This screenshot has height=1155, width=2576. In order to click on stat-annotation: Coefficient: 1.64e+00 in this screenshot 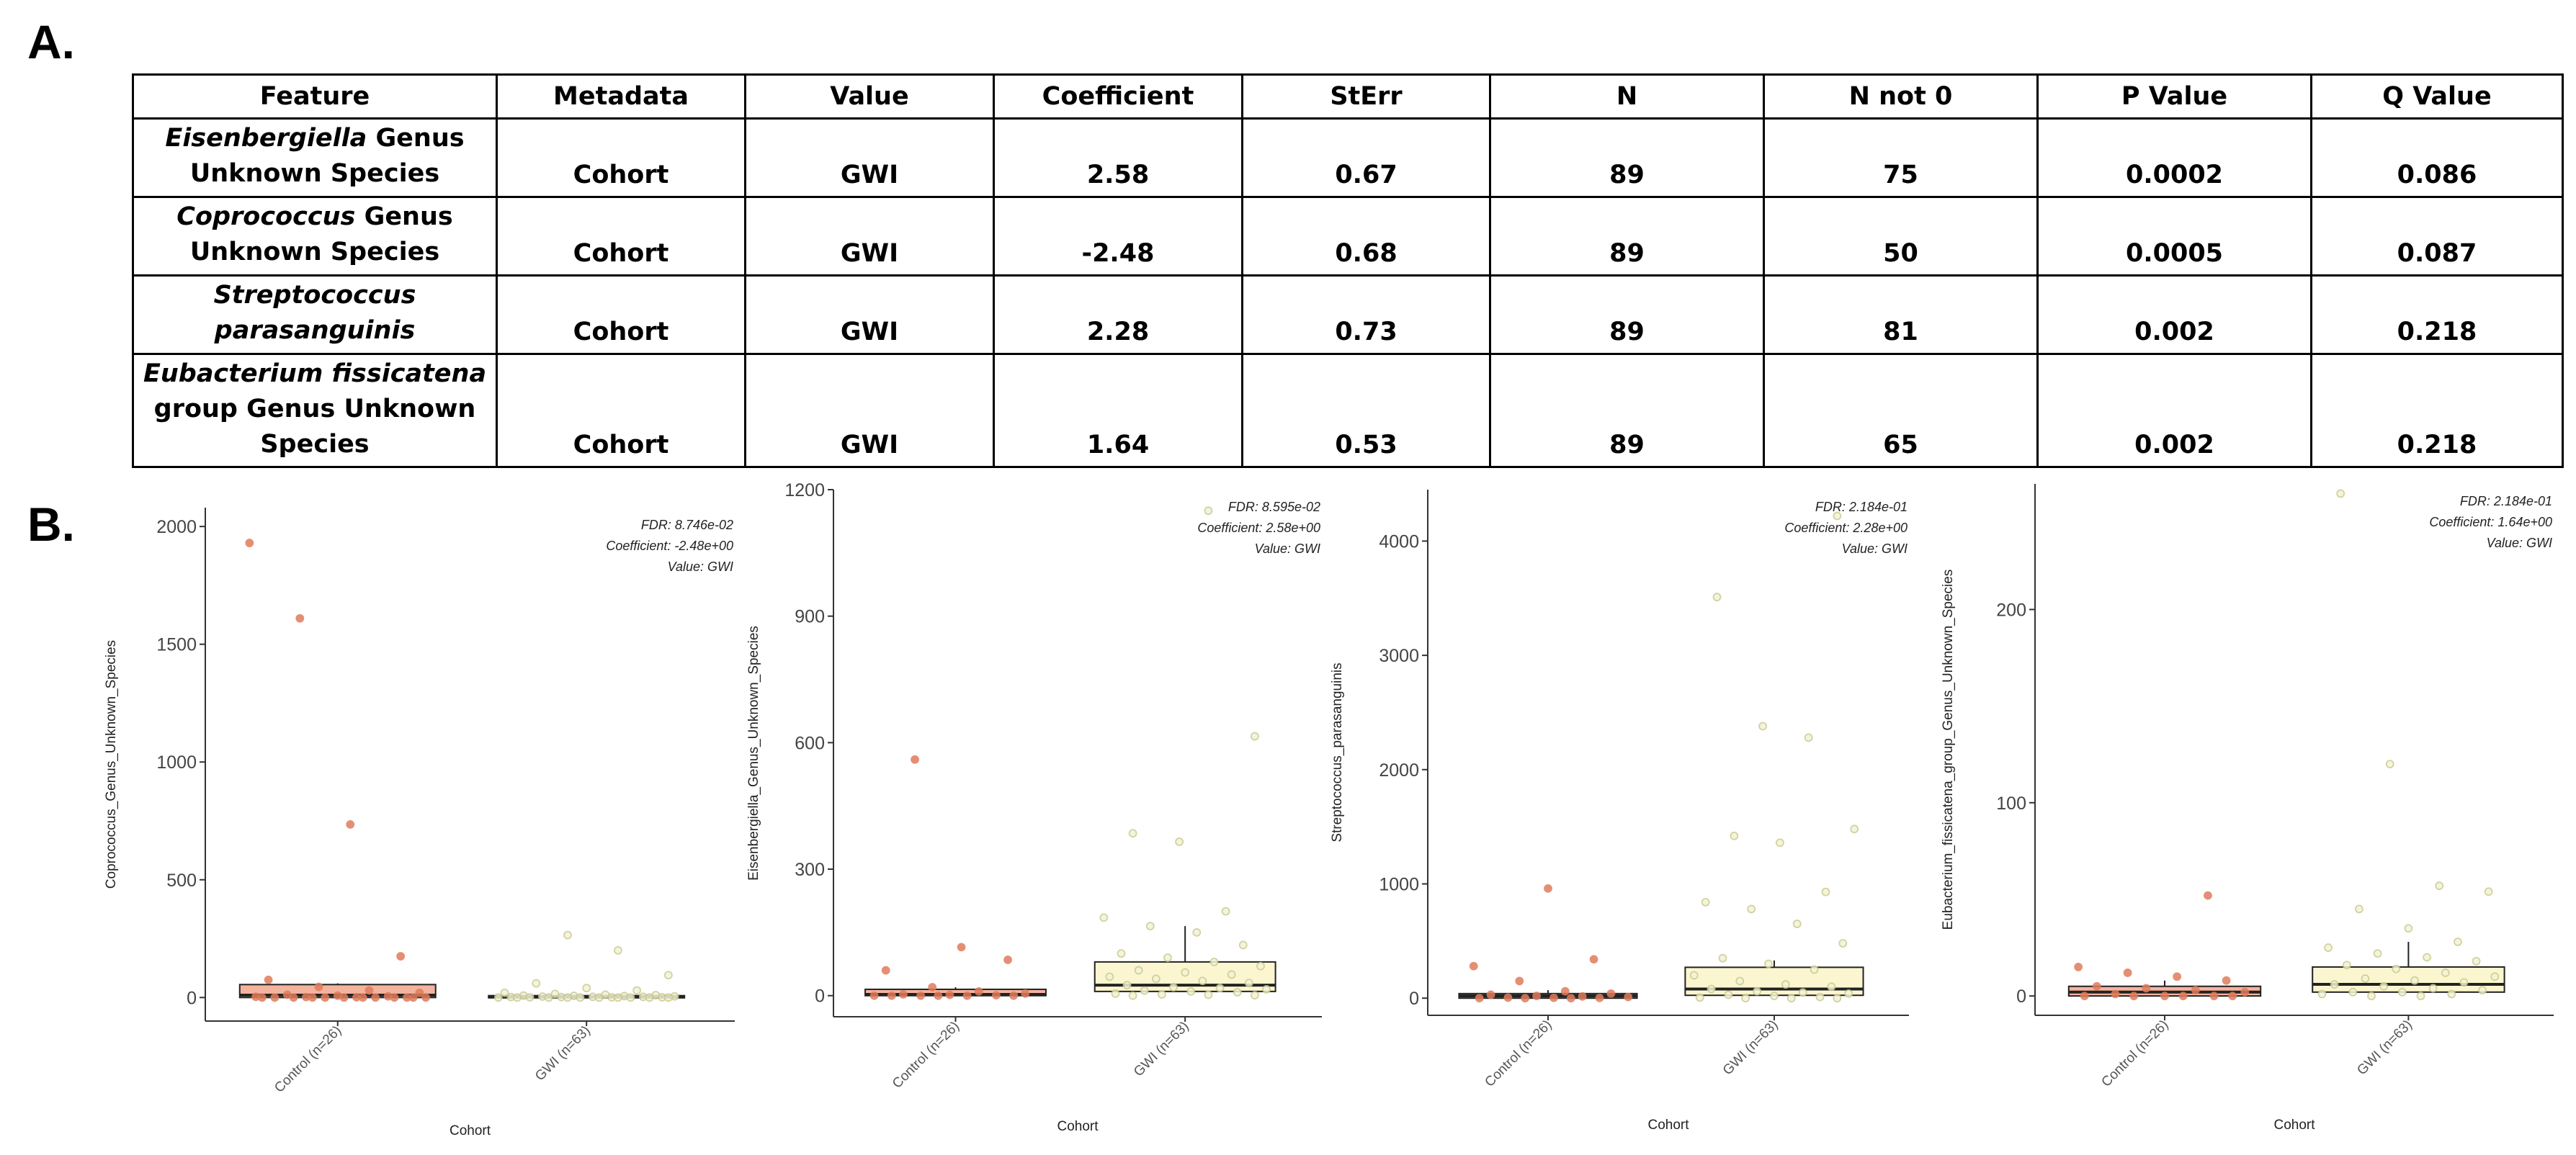, I will do `click(2490, 522)`.